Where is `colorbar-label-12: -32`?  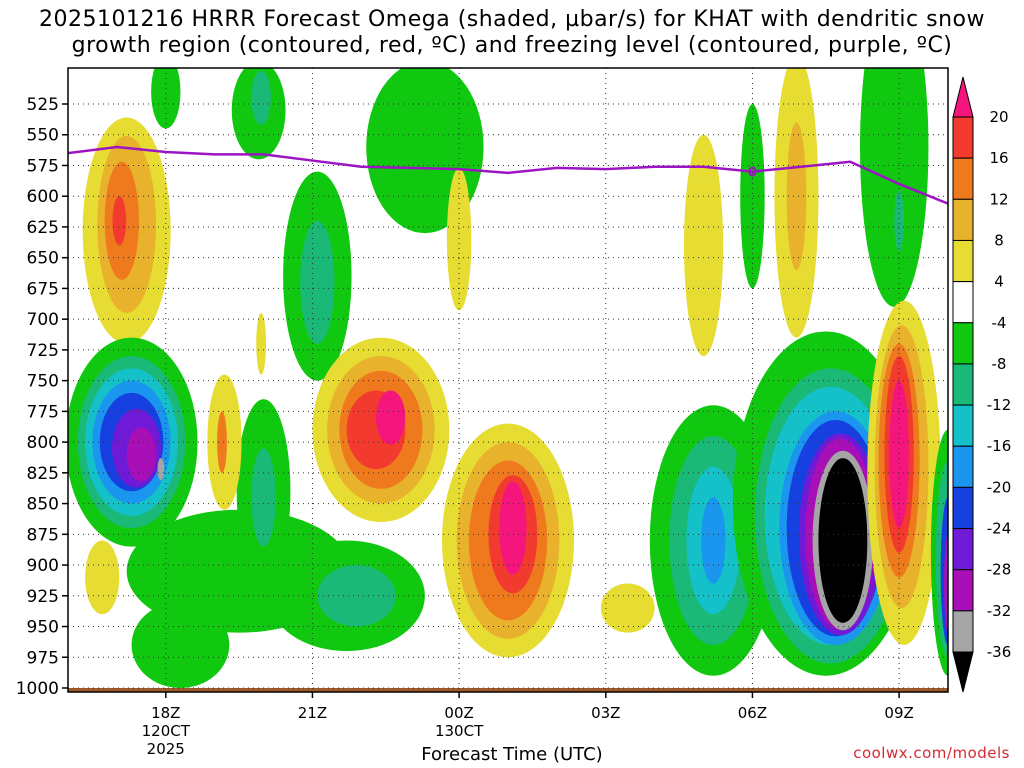
colorbar-label-12: -32 is located at coordinates (999, 611).